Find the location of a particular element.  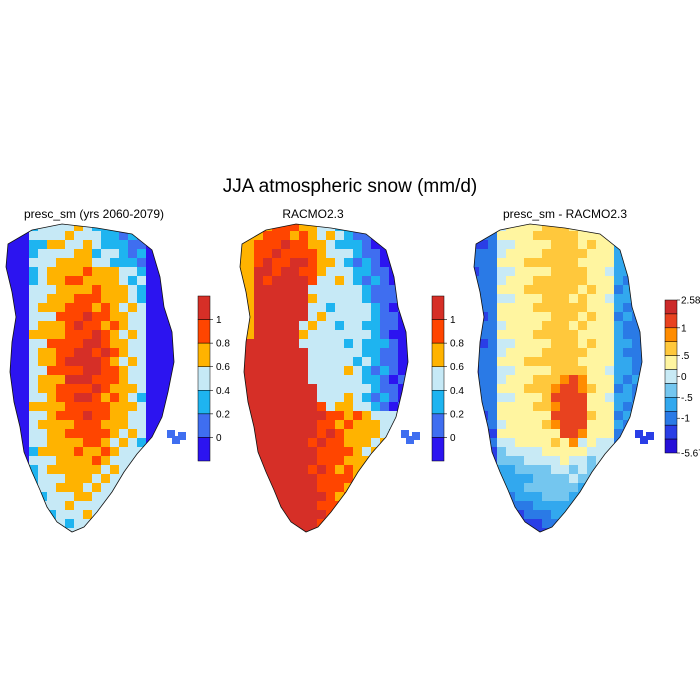

panel-3-colorbar-tick-label: -1 is located at coordinates (685, 419).